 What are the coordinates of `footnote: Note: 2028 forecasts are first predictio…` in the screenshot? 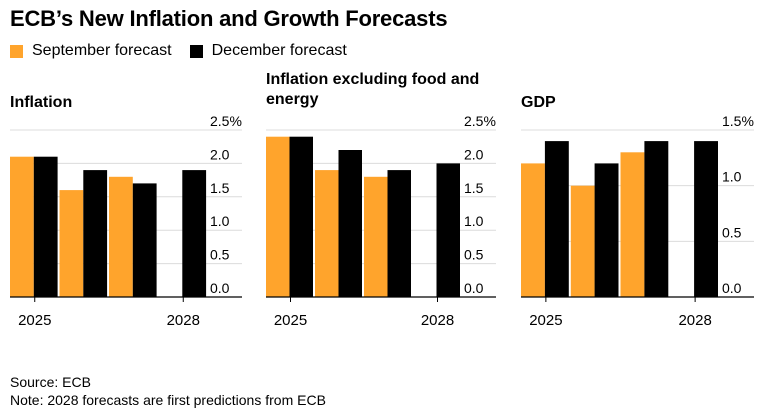 It's located at (168, 400).